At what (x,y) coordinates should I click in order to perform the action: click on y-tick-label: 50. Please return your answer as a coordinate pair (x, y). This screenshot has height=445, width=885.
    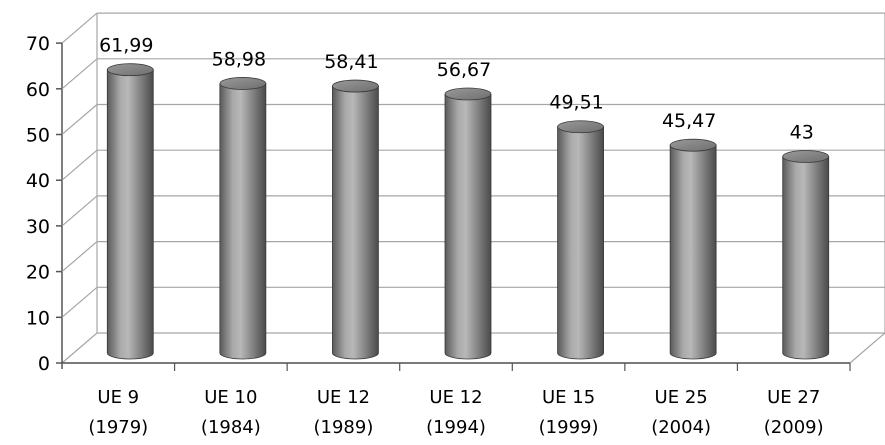
    Looking at the image, I should click on (38, 136).